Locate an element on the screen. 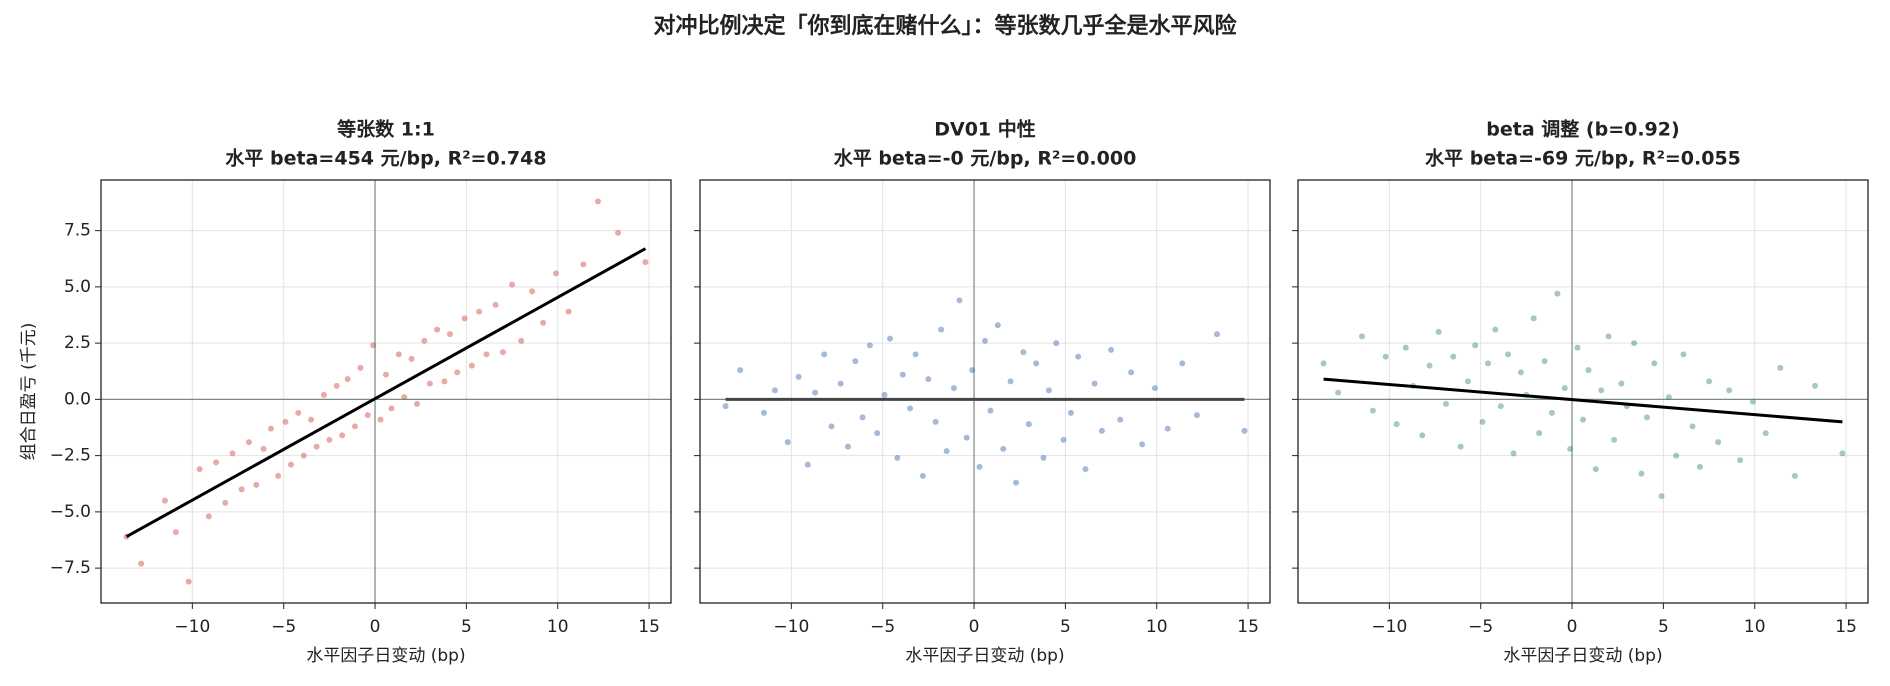 This screenshot has height=686, width=1890. fit-line is located at coordinates (1583, 400).